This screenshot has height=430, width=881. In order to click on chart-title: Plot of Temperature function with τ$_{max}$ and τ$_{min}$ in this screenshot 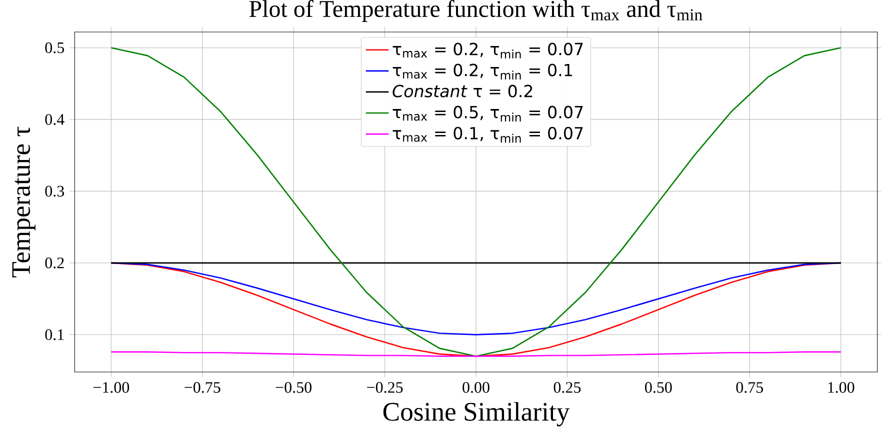, I will do `click(475, 11)`.